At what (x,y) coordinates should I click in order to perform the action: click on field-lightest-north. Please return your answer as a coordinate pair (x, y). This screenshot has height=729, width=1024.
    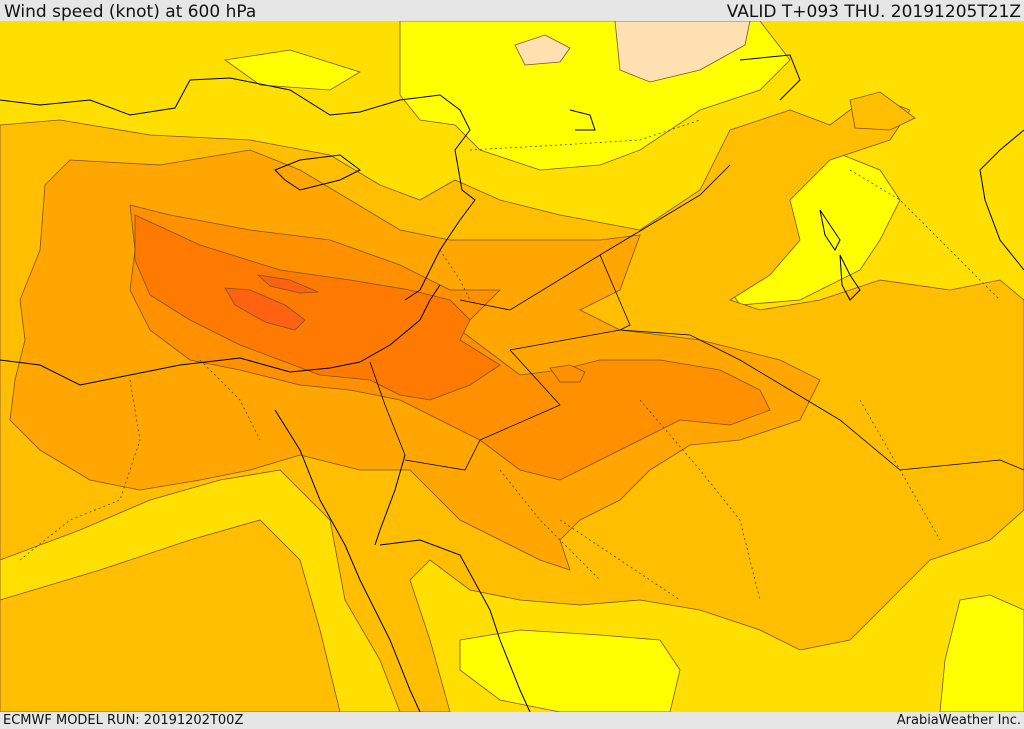
    Looking at the image, I should click on (682, 52).